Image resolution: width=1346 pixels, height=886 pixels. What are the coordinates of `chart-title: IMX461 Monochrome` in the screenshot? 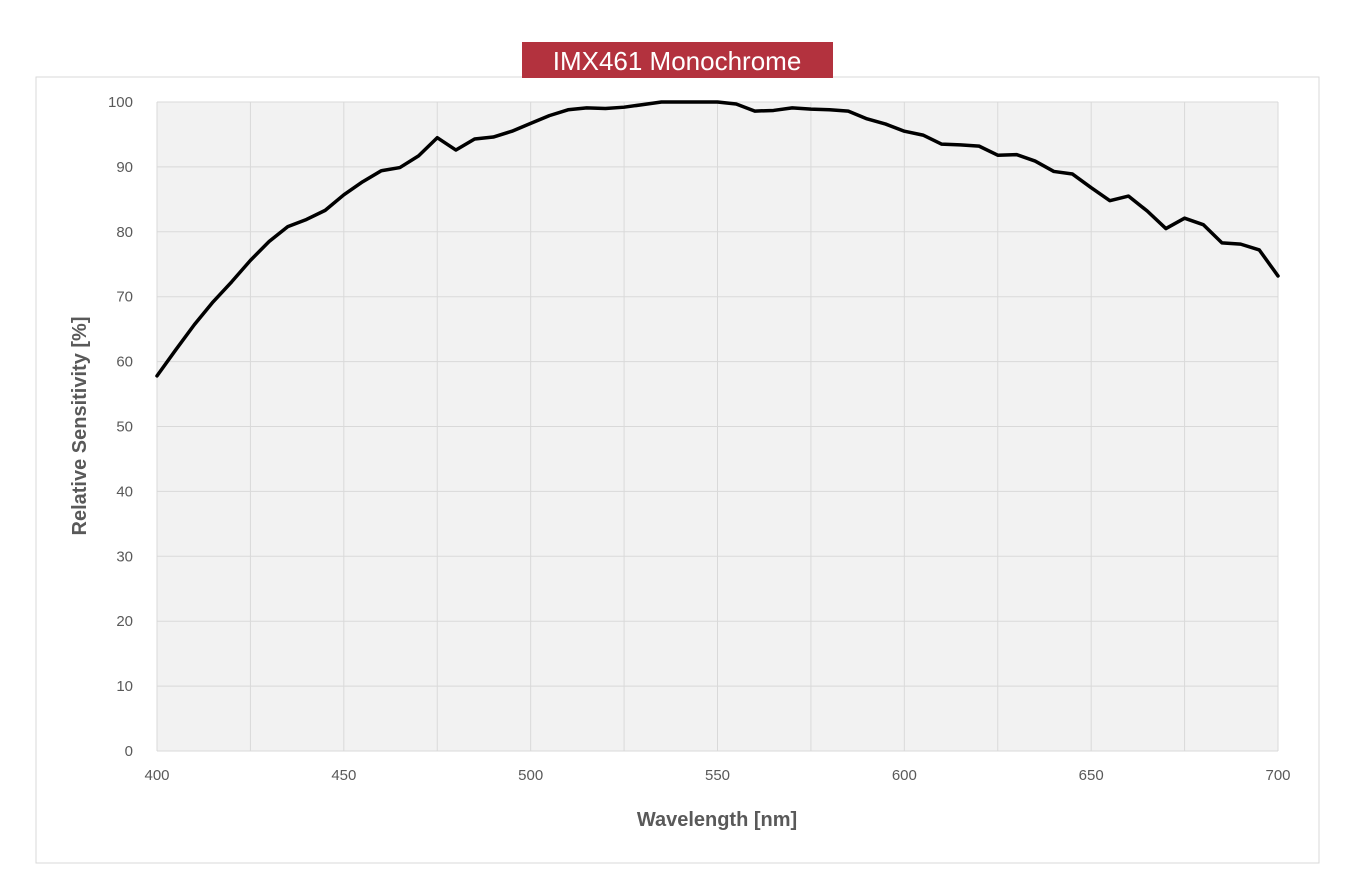 It's located at (677, 61).